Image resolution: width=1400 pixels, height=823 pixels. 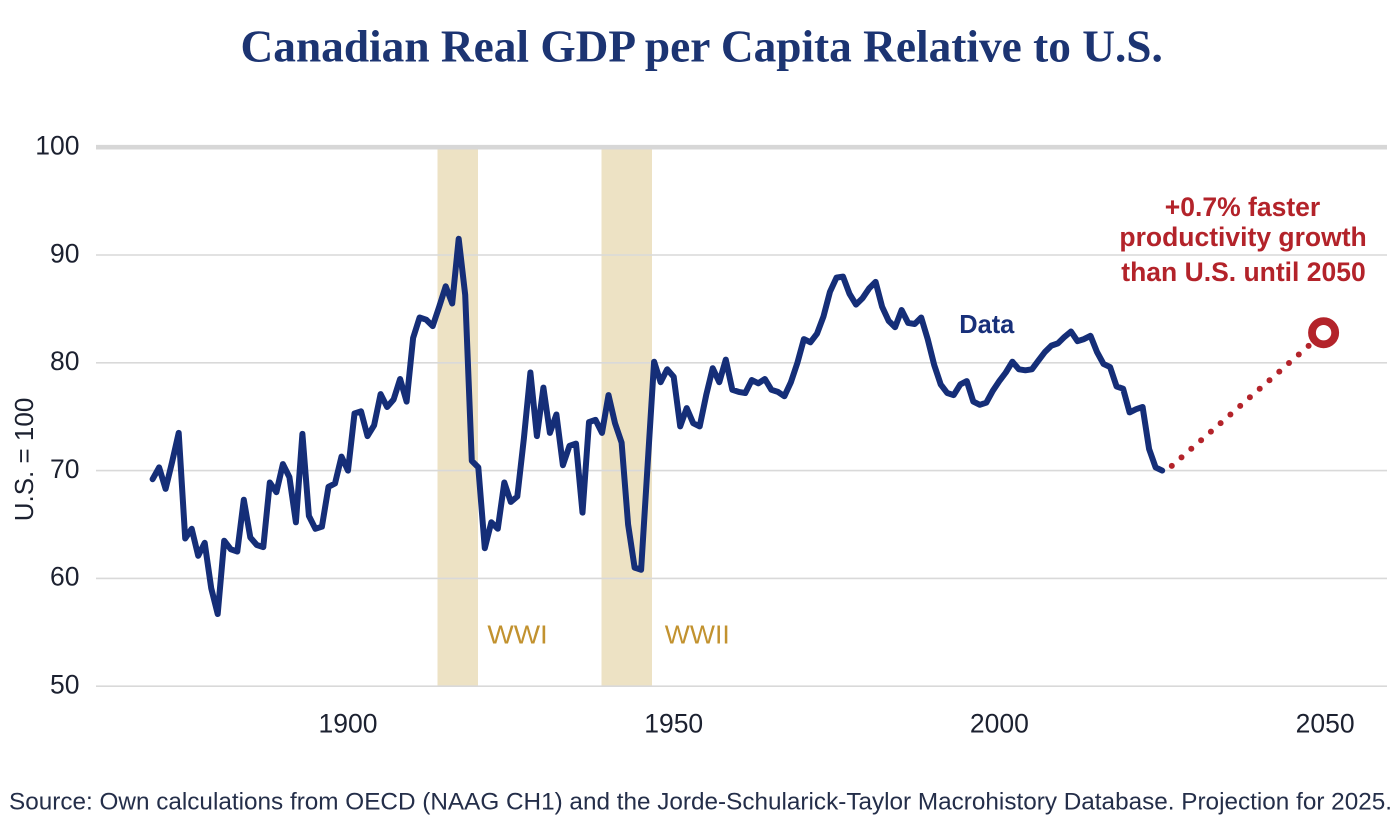 I want to click on svg-text: Data, so click(x=987, y=324).